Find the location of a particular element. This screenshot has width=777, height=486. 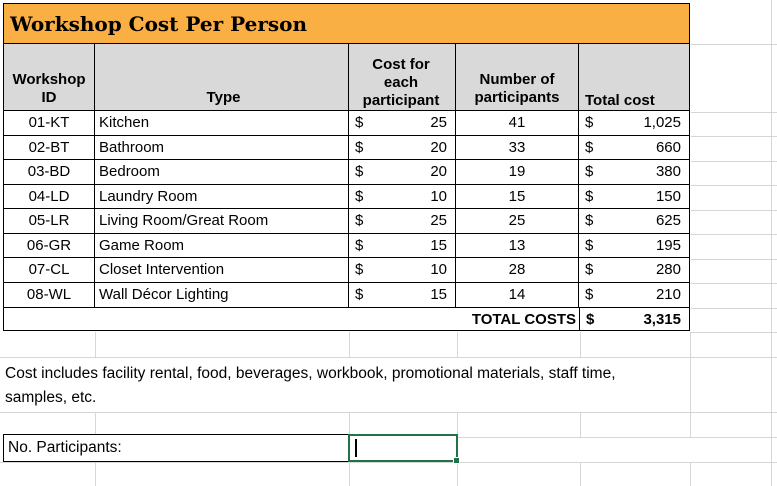

workshop-id-text: 08-WL is located at coordinates (49, 295).